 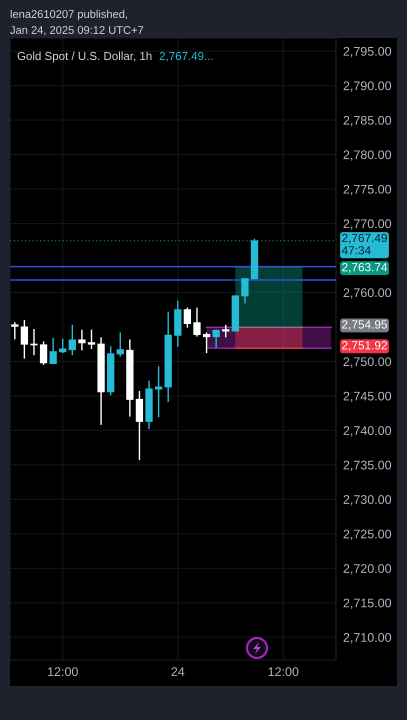 What do you see at coordinates (368, 638) in the screenshot?
I see `y-tick-label: 2,710.00` at bounding box center [368, 638].